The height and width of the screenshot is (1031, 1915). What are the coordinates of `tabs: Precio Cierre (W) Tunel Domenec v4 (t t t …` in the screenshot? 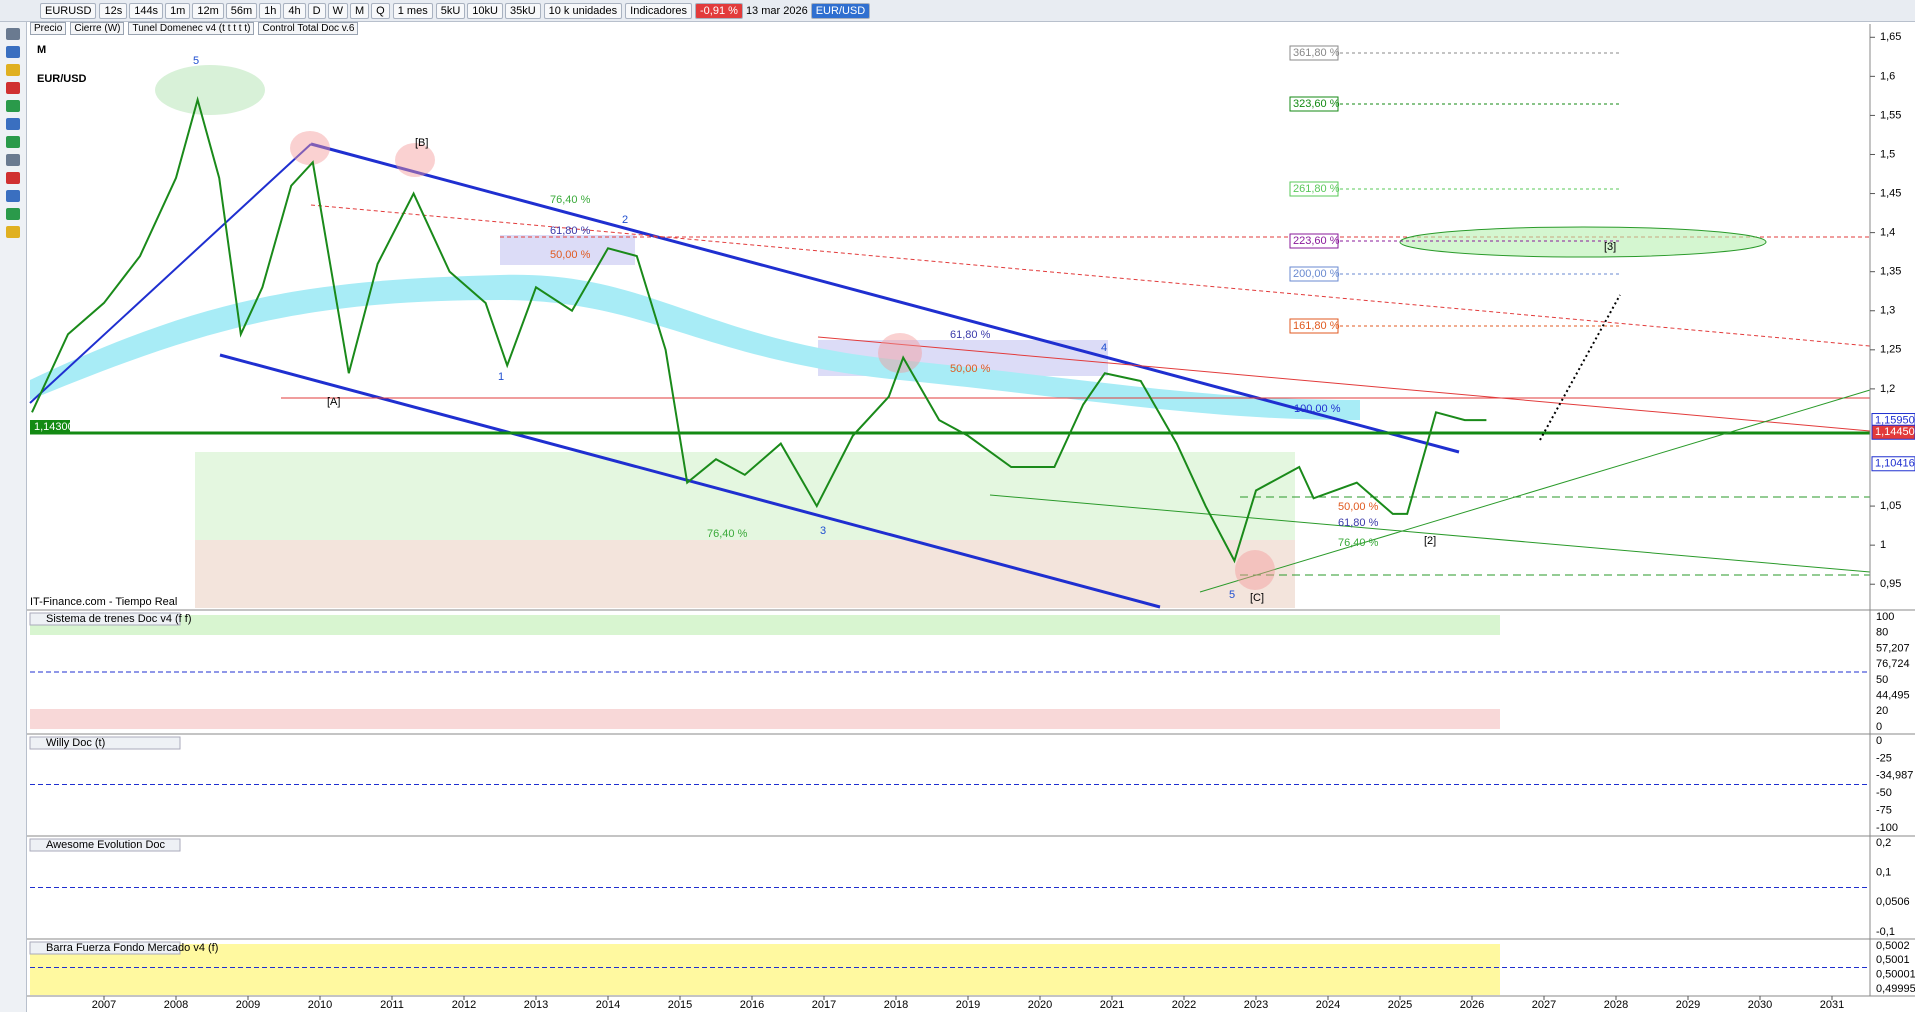 It's located at (194, 28).